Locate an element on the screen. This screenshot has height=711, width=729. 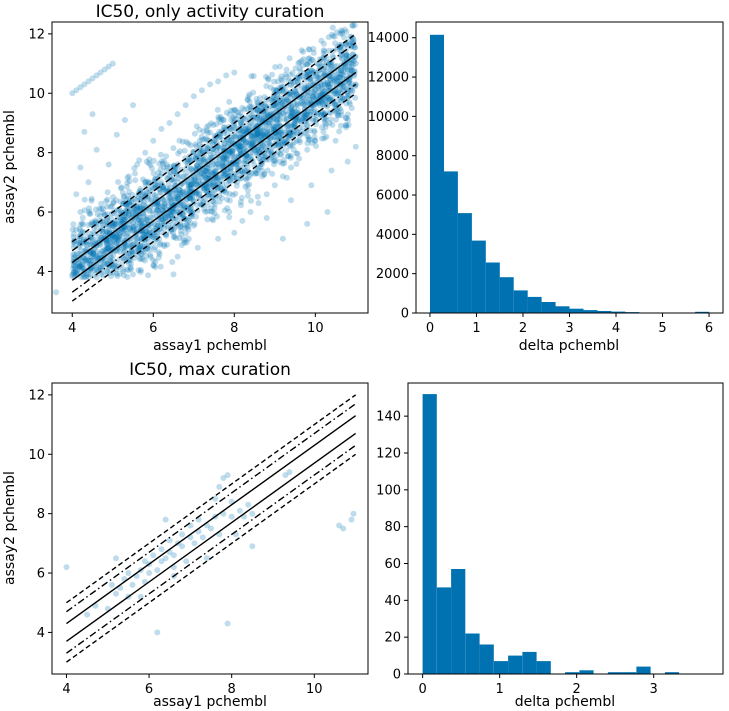
scatter-bottom-point is located at coordinates (111, 584).